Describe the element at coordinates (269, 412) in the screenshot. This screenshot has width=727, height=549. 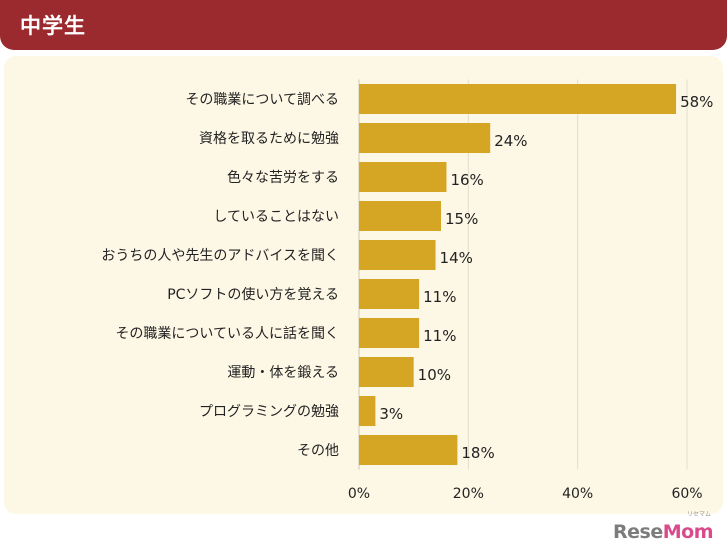
I see `category-label-8: プログラミングの勉強` at that location.